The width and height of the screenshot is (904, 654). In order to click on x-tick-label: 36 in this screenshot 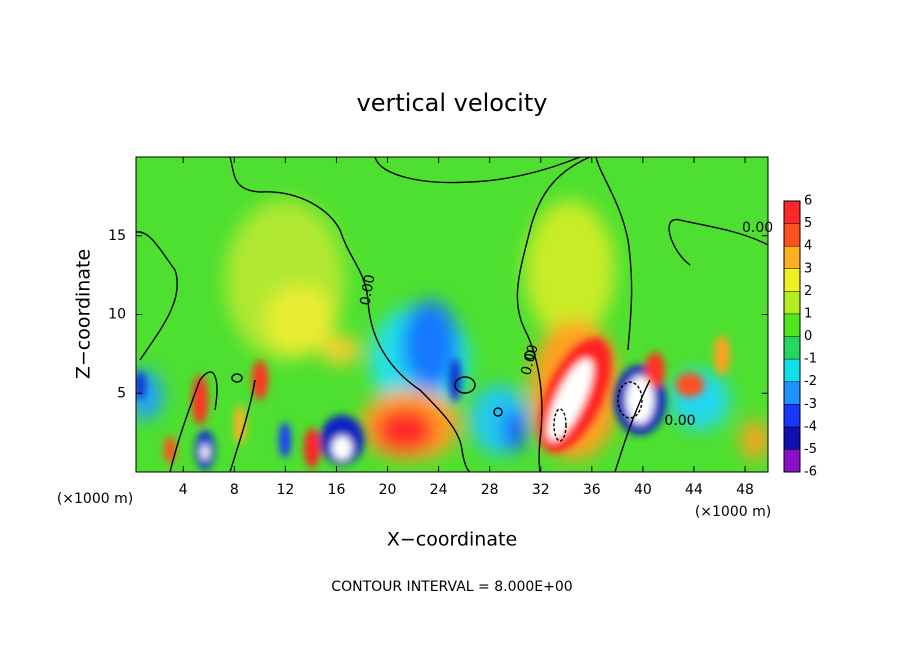, I will do `click(592, 490)`.